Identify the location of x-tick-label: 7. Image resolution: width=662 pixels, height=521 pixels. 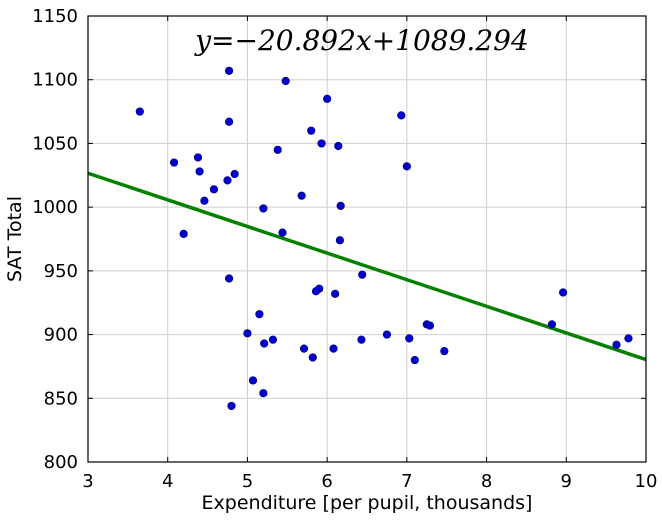
(406, 481).